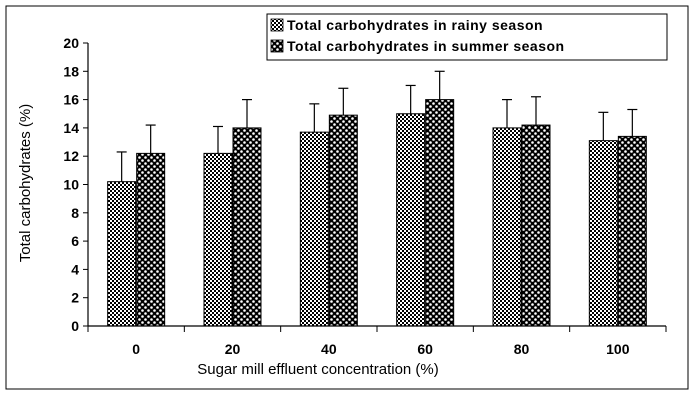 This screenshot has height=407, width=694. Describe the element at coordinates (522, 349) in the screenshot. I see `x-tick-label: 80` at that location.